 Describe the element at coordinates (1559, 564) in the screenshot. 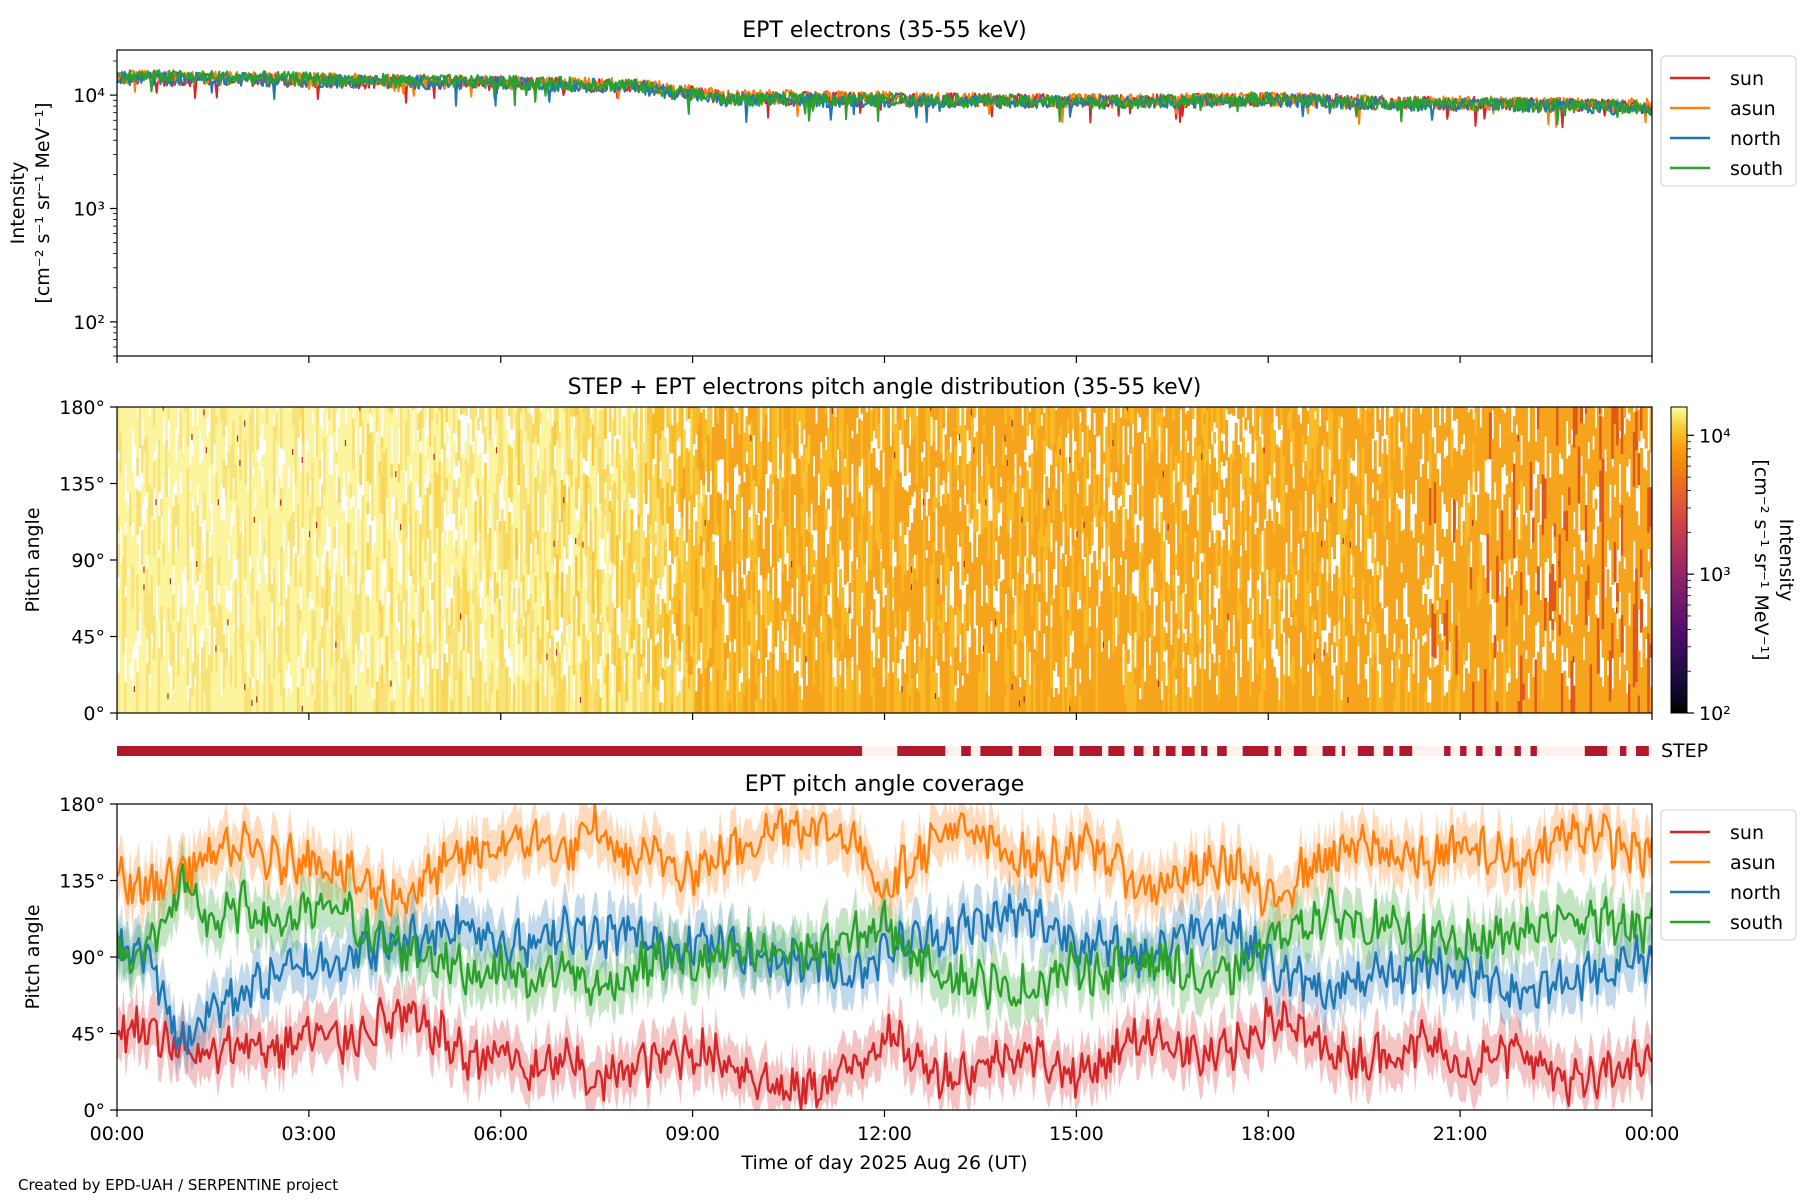

I see `heatmap-cell-low` at that location.